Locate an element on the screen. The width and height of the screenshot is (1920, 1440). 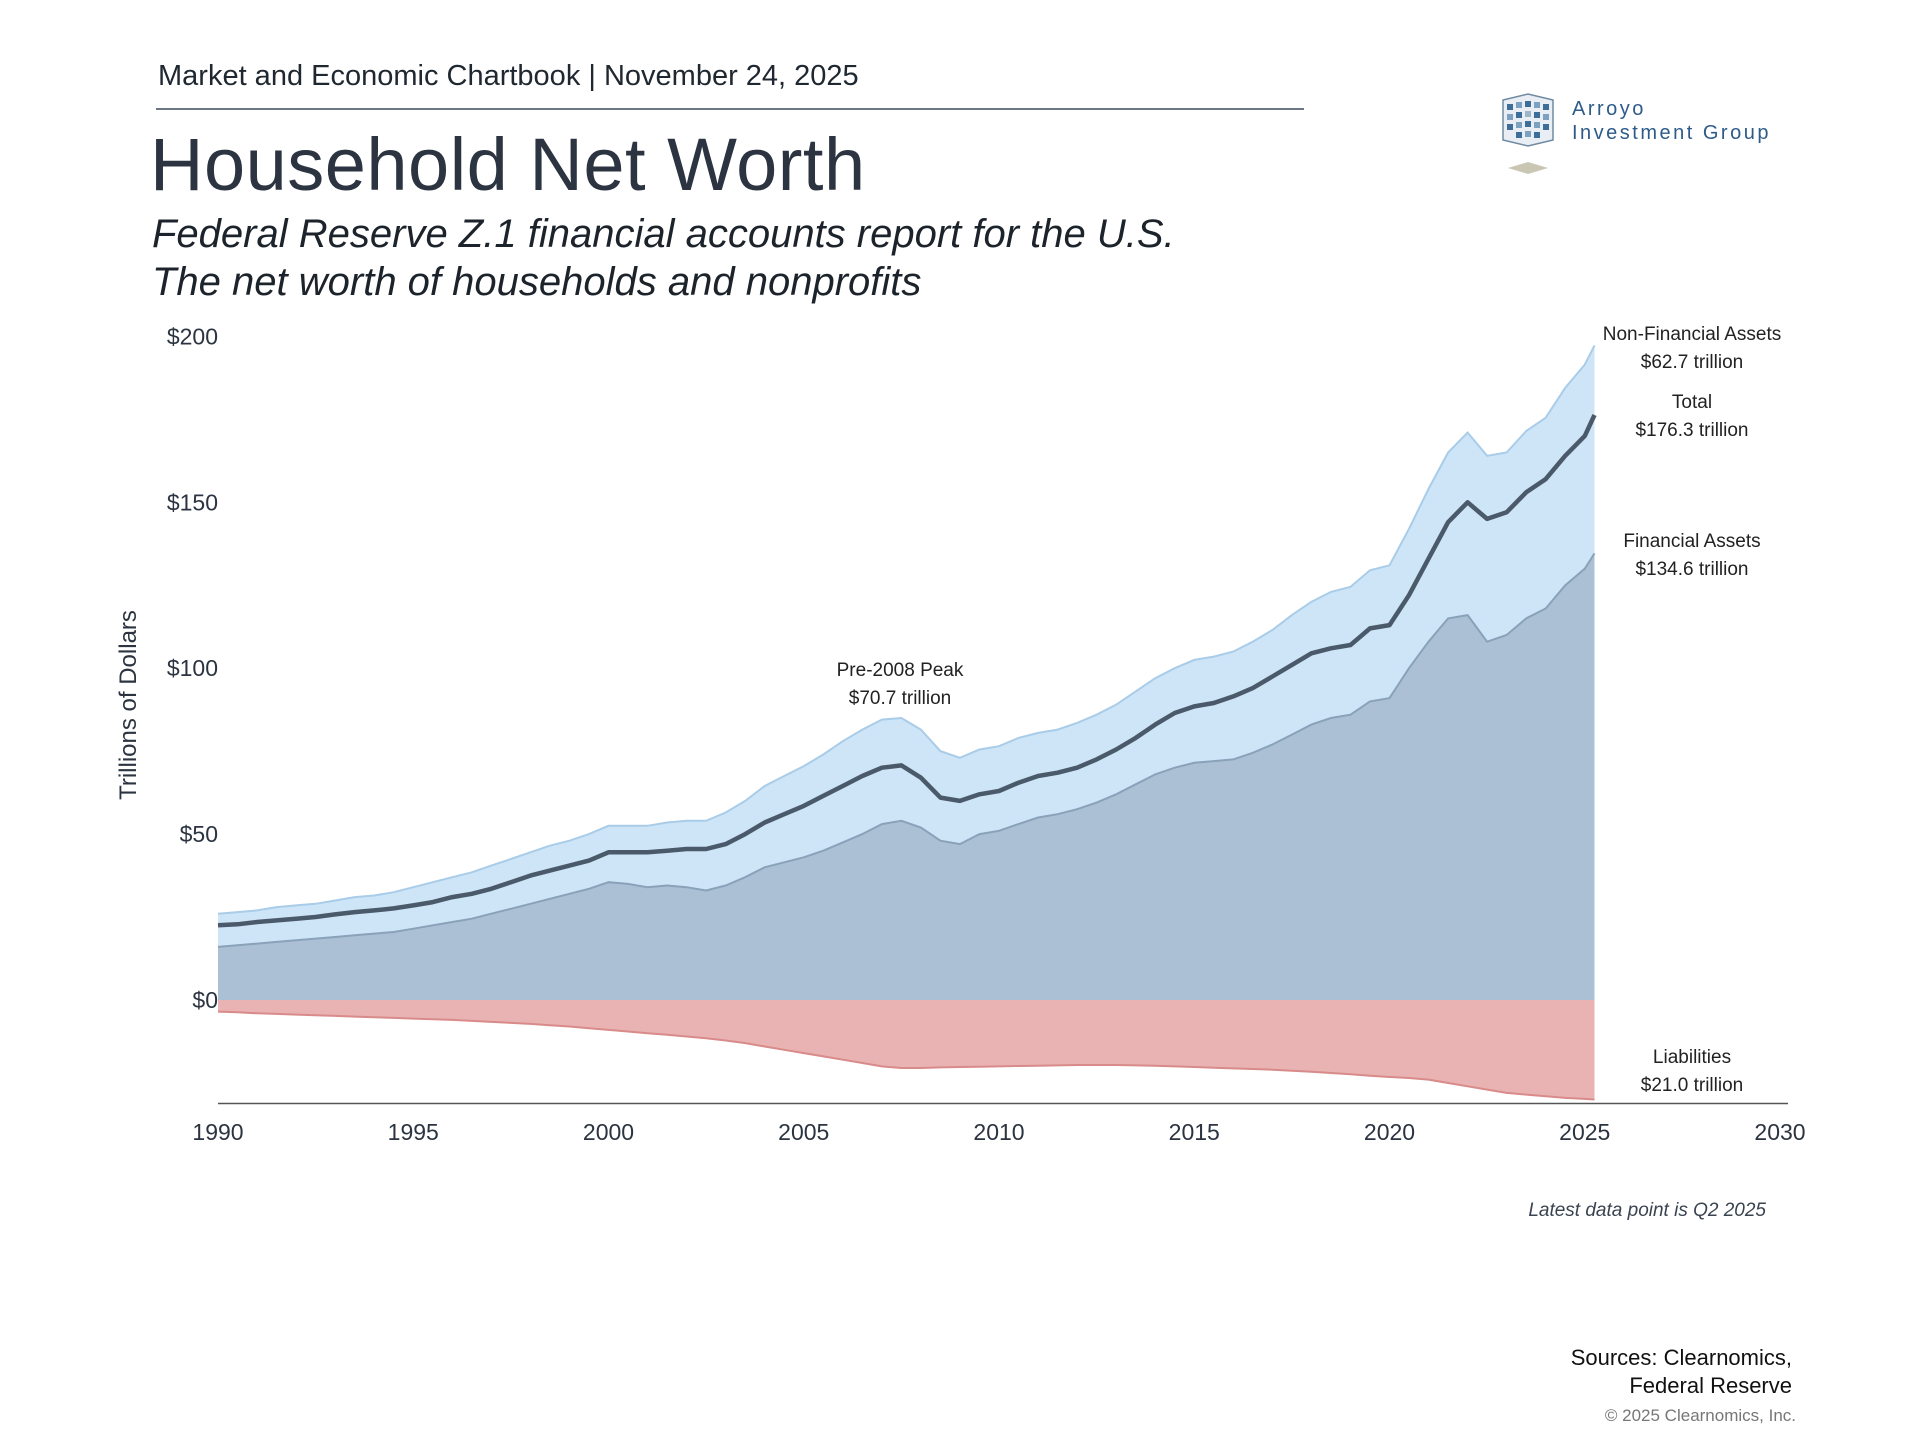
building-grid-icon is located at coordinates (1528, 133).